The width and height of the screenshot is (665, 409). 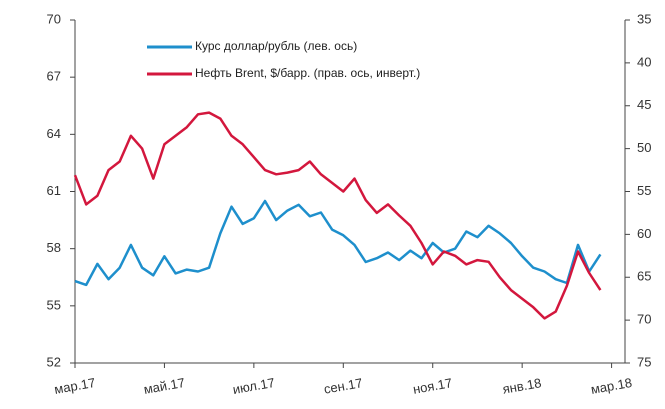 What do you see at coordinates (343, 386) in the screenshot?
I see `x-tick-label: сен.17` at bounding box center [343, 386].